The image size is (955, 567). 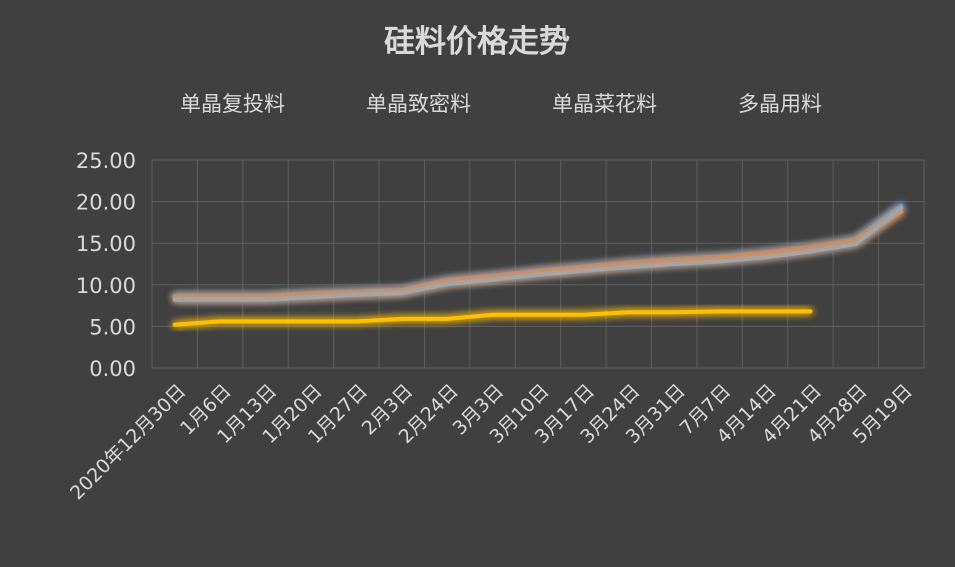 What do you see at coordinates (604, 104) in the screenshot?
I see `legend-label: 单晶菜花料` at bounding box center [604, 104].